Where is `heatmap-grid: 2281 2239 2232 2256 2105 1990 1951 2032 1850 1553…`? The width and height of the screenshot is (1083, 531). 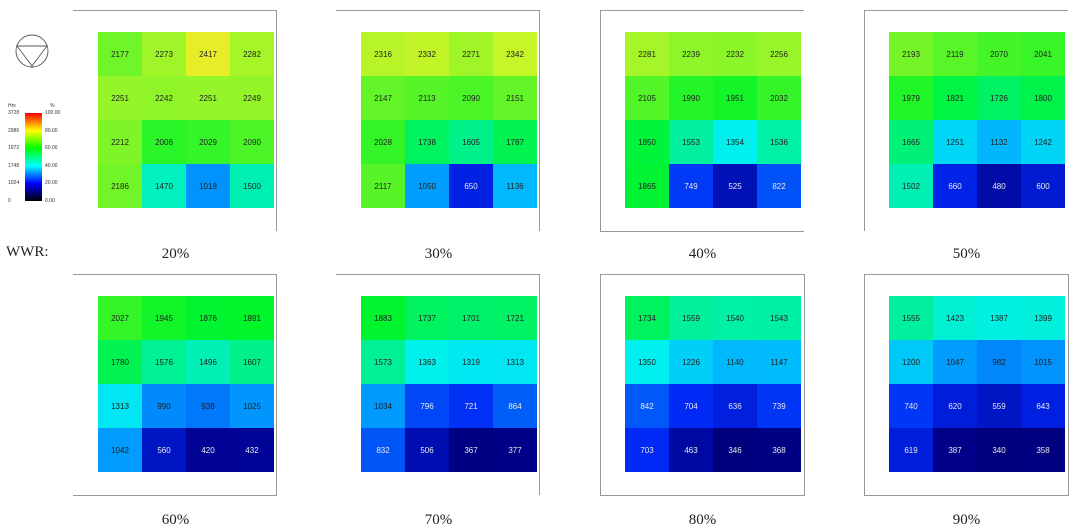
heatmap-grid: 2281 2239 2232 2256 2105 1990 1951 2032 1850 1553… is located at coordinates (713, 120).